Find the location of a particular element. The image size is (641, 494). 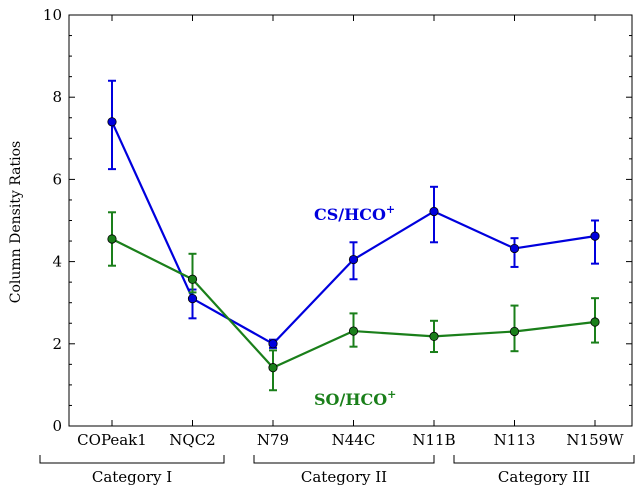

y-axis-label: Column Density Ratios is located at coordinates (16, 222).